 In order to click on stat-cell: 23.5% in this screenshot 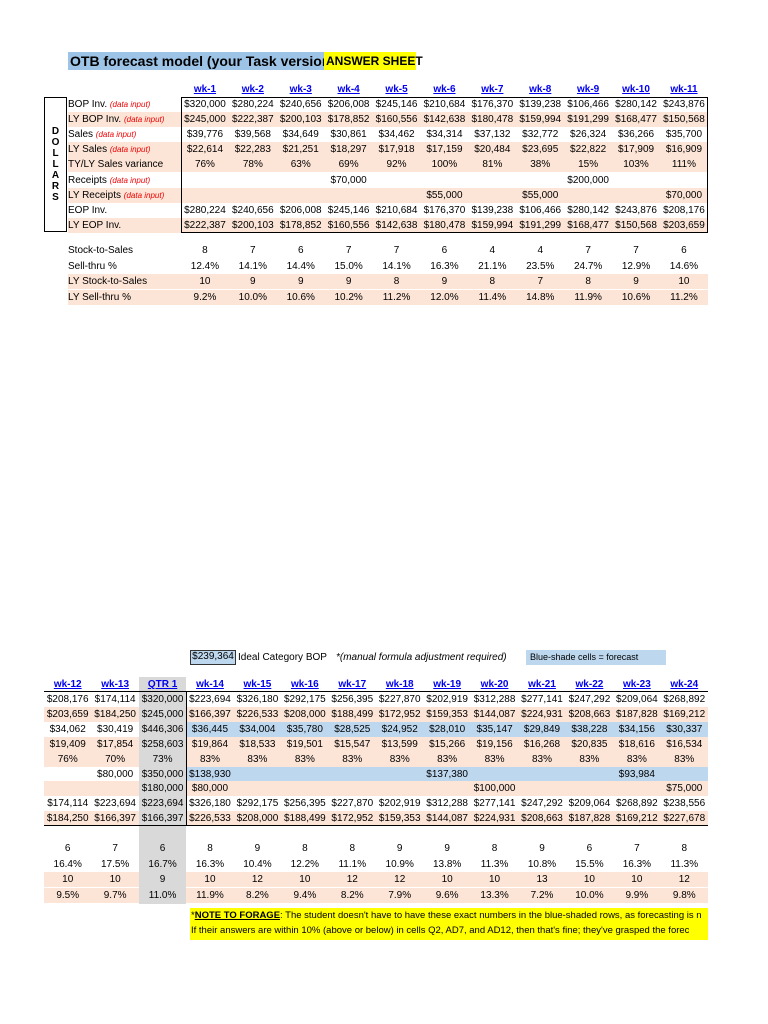, I will do `click(540, 266)`.